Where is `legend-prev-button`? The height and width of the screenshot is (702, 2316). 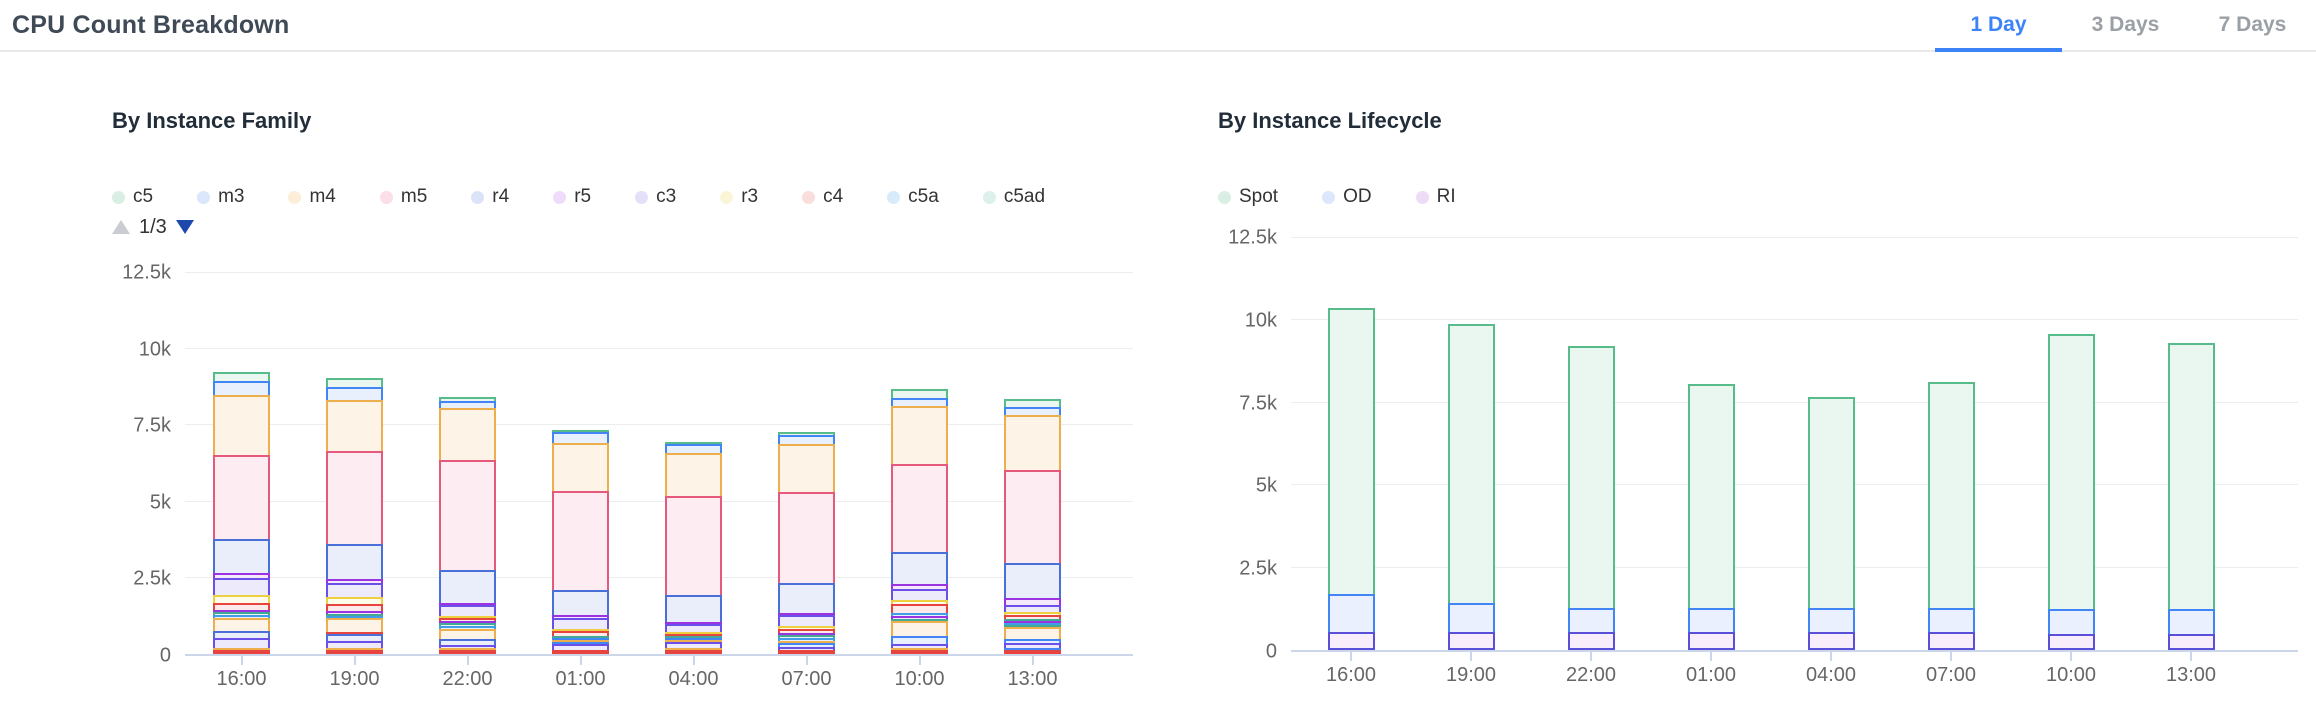 legend-prev-button is located at coordinates (121, 227).